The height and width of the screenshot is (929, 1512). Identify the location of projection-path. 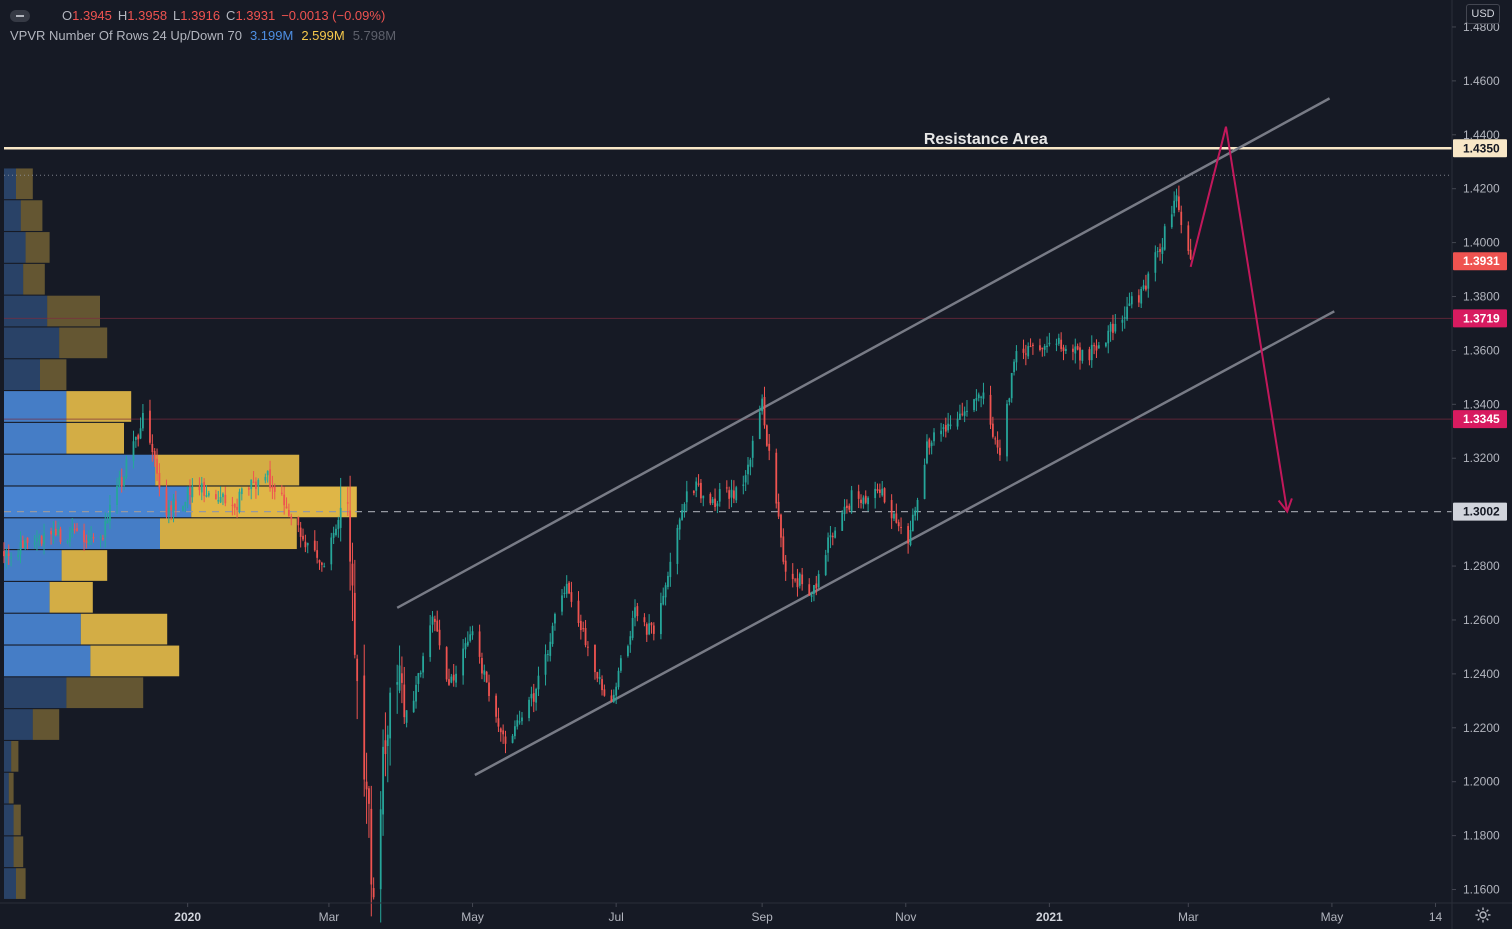
(1241, 320).